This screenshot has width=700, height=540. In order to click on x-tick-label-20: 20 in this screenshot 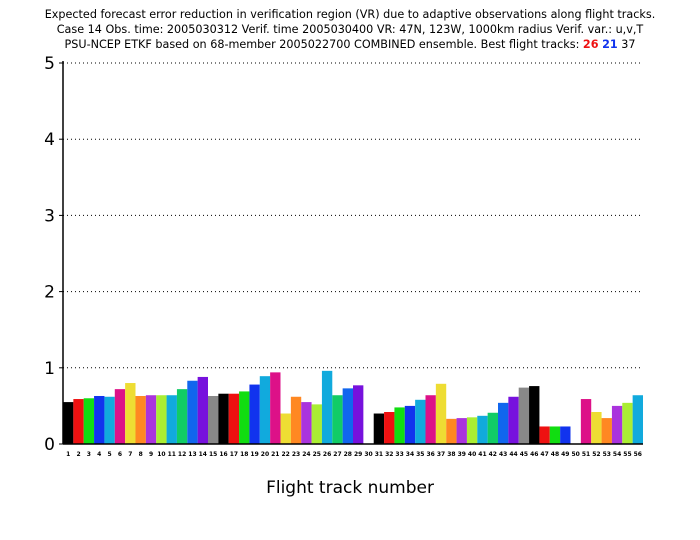, I will do `click(265, 454)`.